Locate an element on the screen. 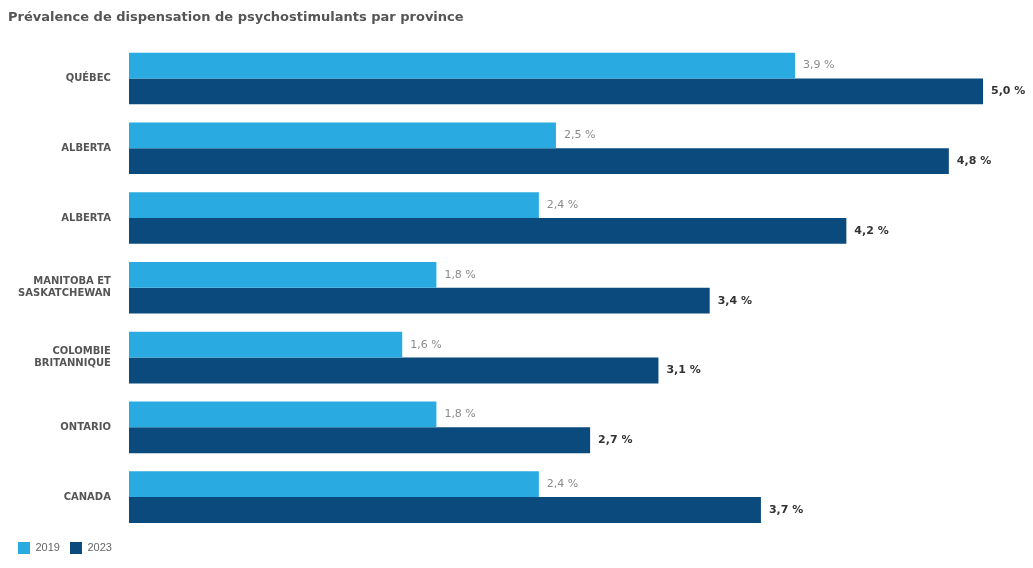 The width and height of the screenshot is (1033, 568). data-label: 4,2 % is located at coordinates (871, 230).